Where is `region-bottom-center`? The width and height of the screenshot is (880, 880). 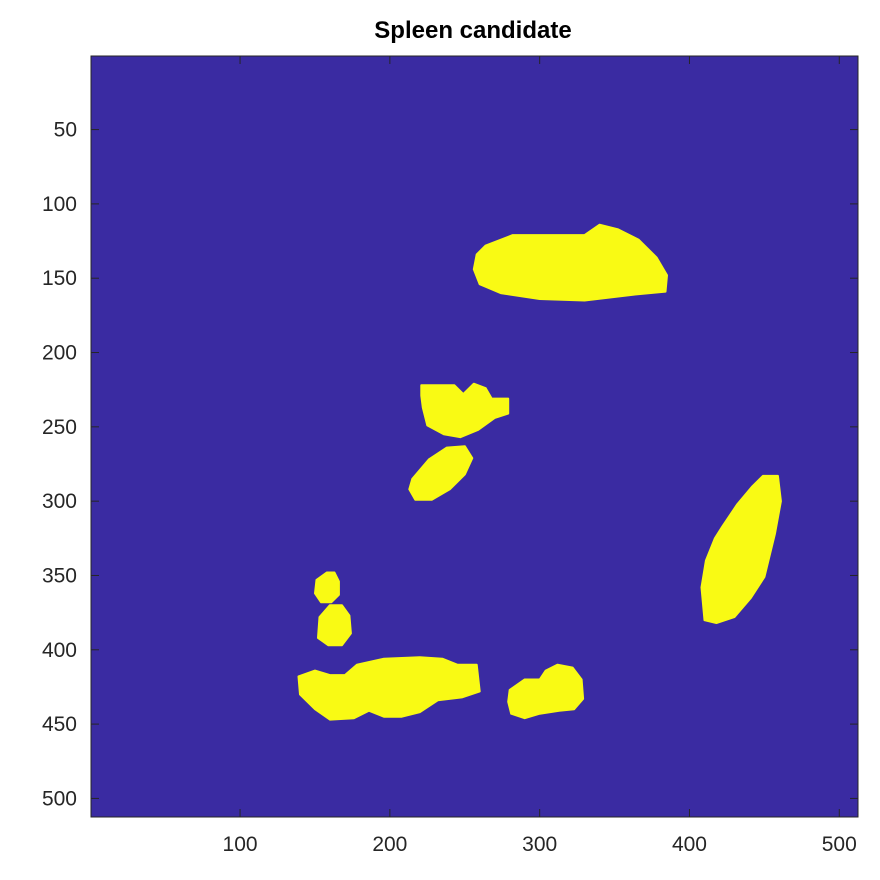 region-bottom-center is located at coordinates (546, 691).